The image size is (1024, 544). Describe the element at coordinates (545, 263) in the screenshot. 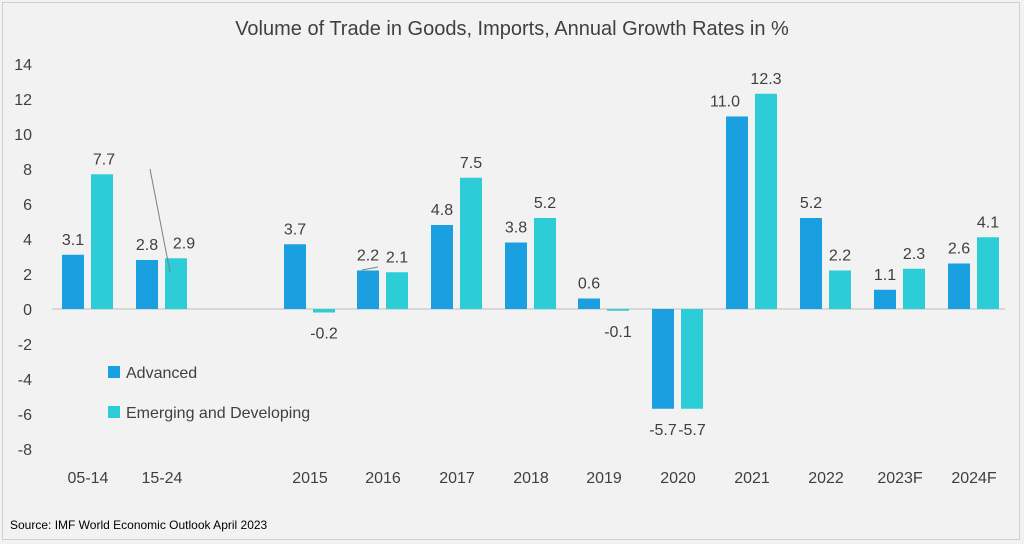

I see `bar-emerging-2018` at that location.